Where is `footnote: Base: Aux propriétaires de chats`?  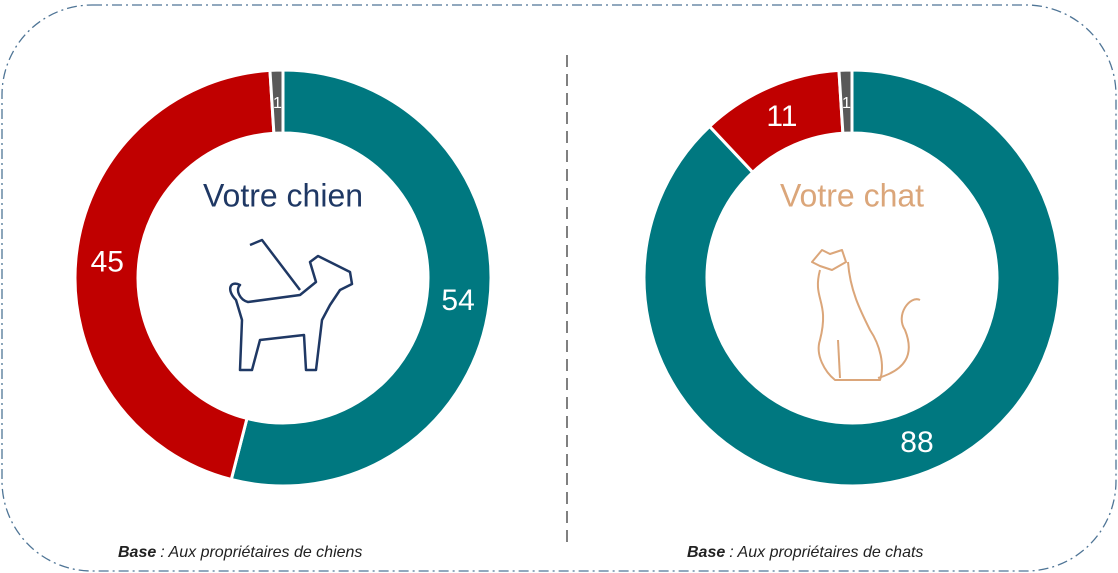
footnote: Base: Aux propriétaires de chats is located at coordinates (805, 552).